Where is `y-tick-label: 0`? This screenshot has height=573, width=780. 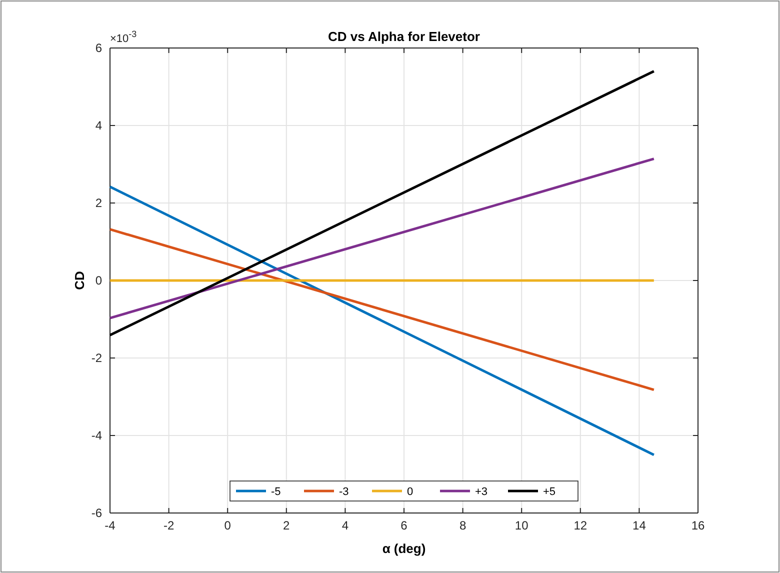
y-tick-label: 0 is located at coordinates (98, 280).